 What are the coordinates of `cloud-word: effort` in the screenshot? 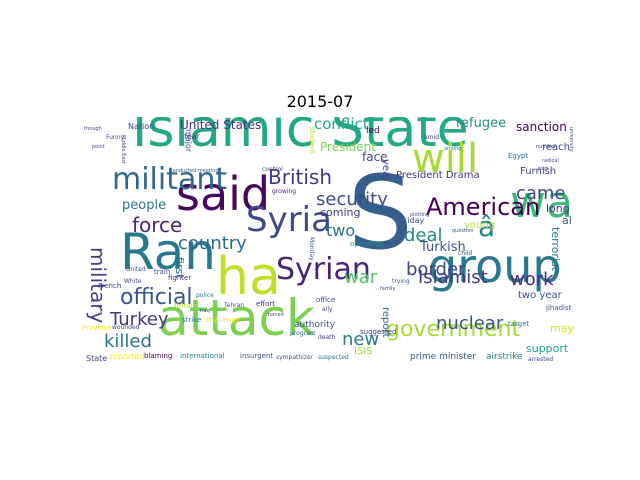 It's located at (266, 304).